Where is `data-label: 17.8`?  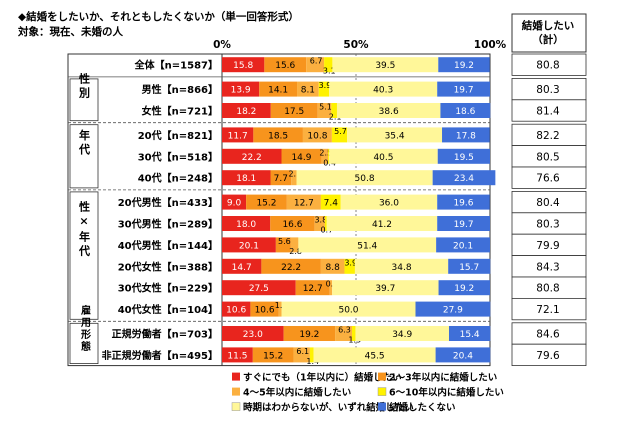
data-label: 17.8 is located at coordinates (466, 136).